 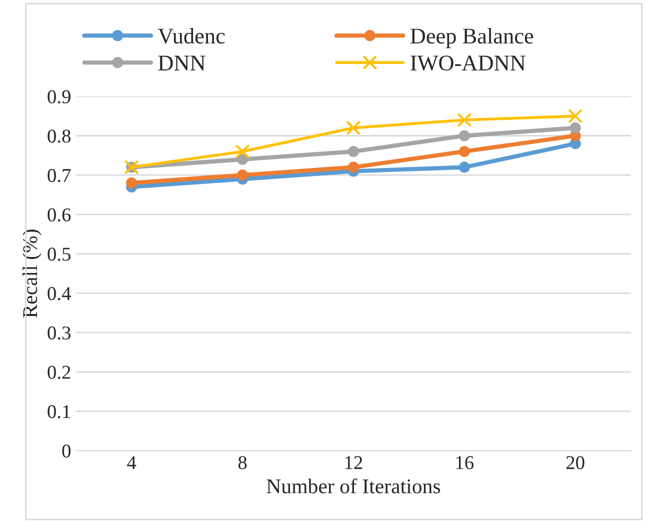 What do you see at coordinates (242, 463) in the screenshot?
I see `x-tick-label: 8` at bounding box center [242, 463].